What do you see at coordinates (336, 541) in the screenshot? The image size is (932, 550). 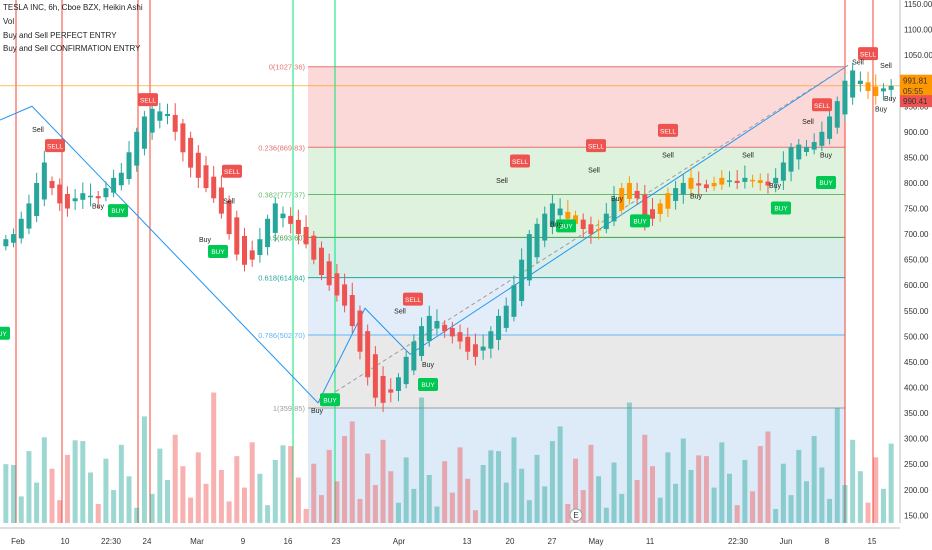 I see `time-tick: 23` at bounding box center [336, 541].